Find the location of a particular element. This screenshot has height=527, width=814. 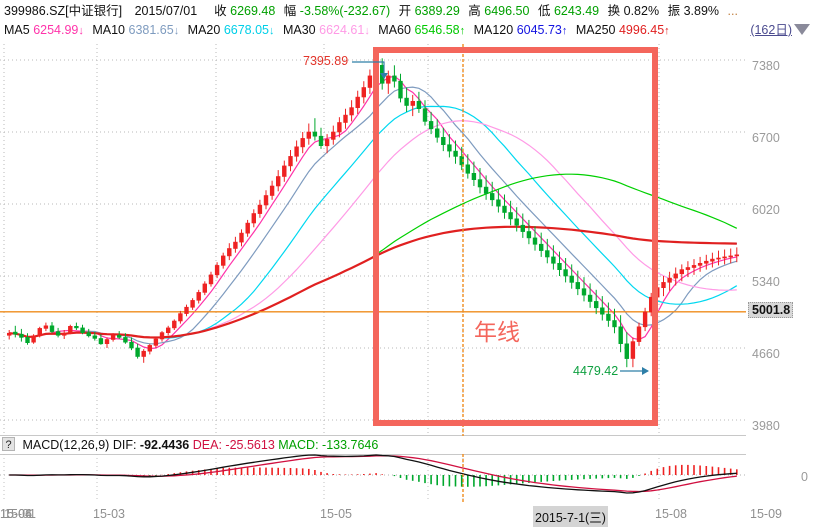

ma60-value: 6546.58 is located at coordinates (437, 30).